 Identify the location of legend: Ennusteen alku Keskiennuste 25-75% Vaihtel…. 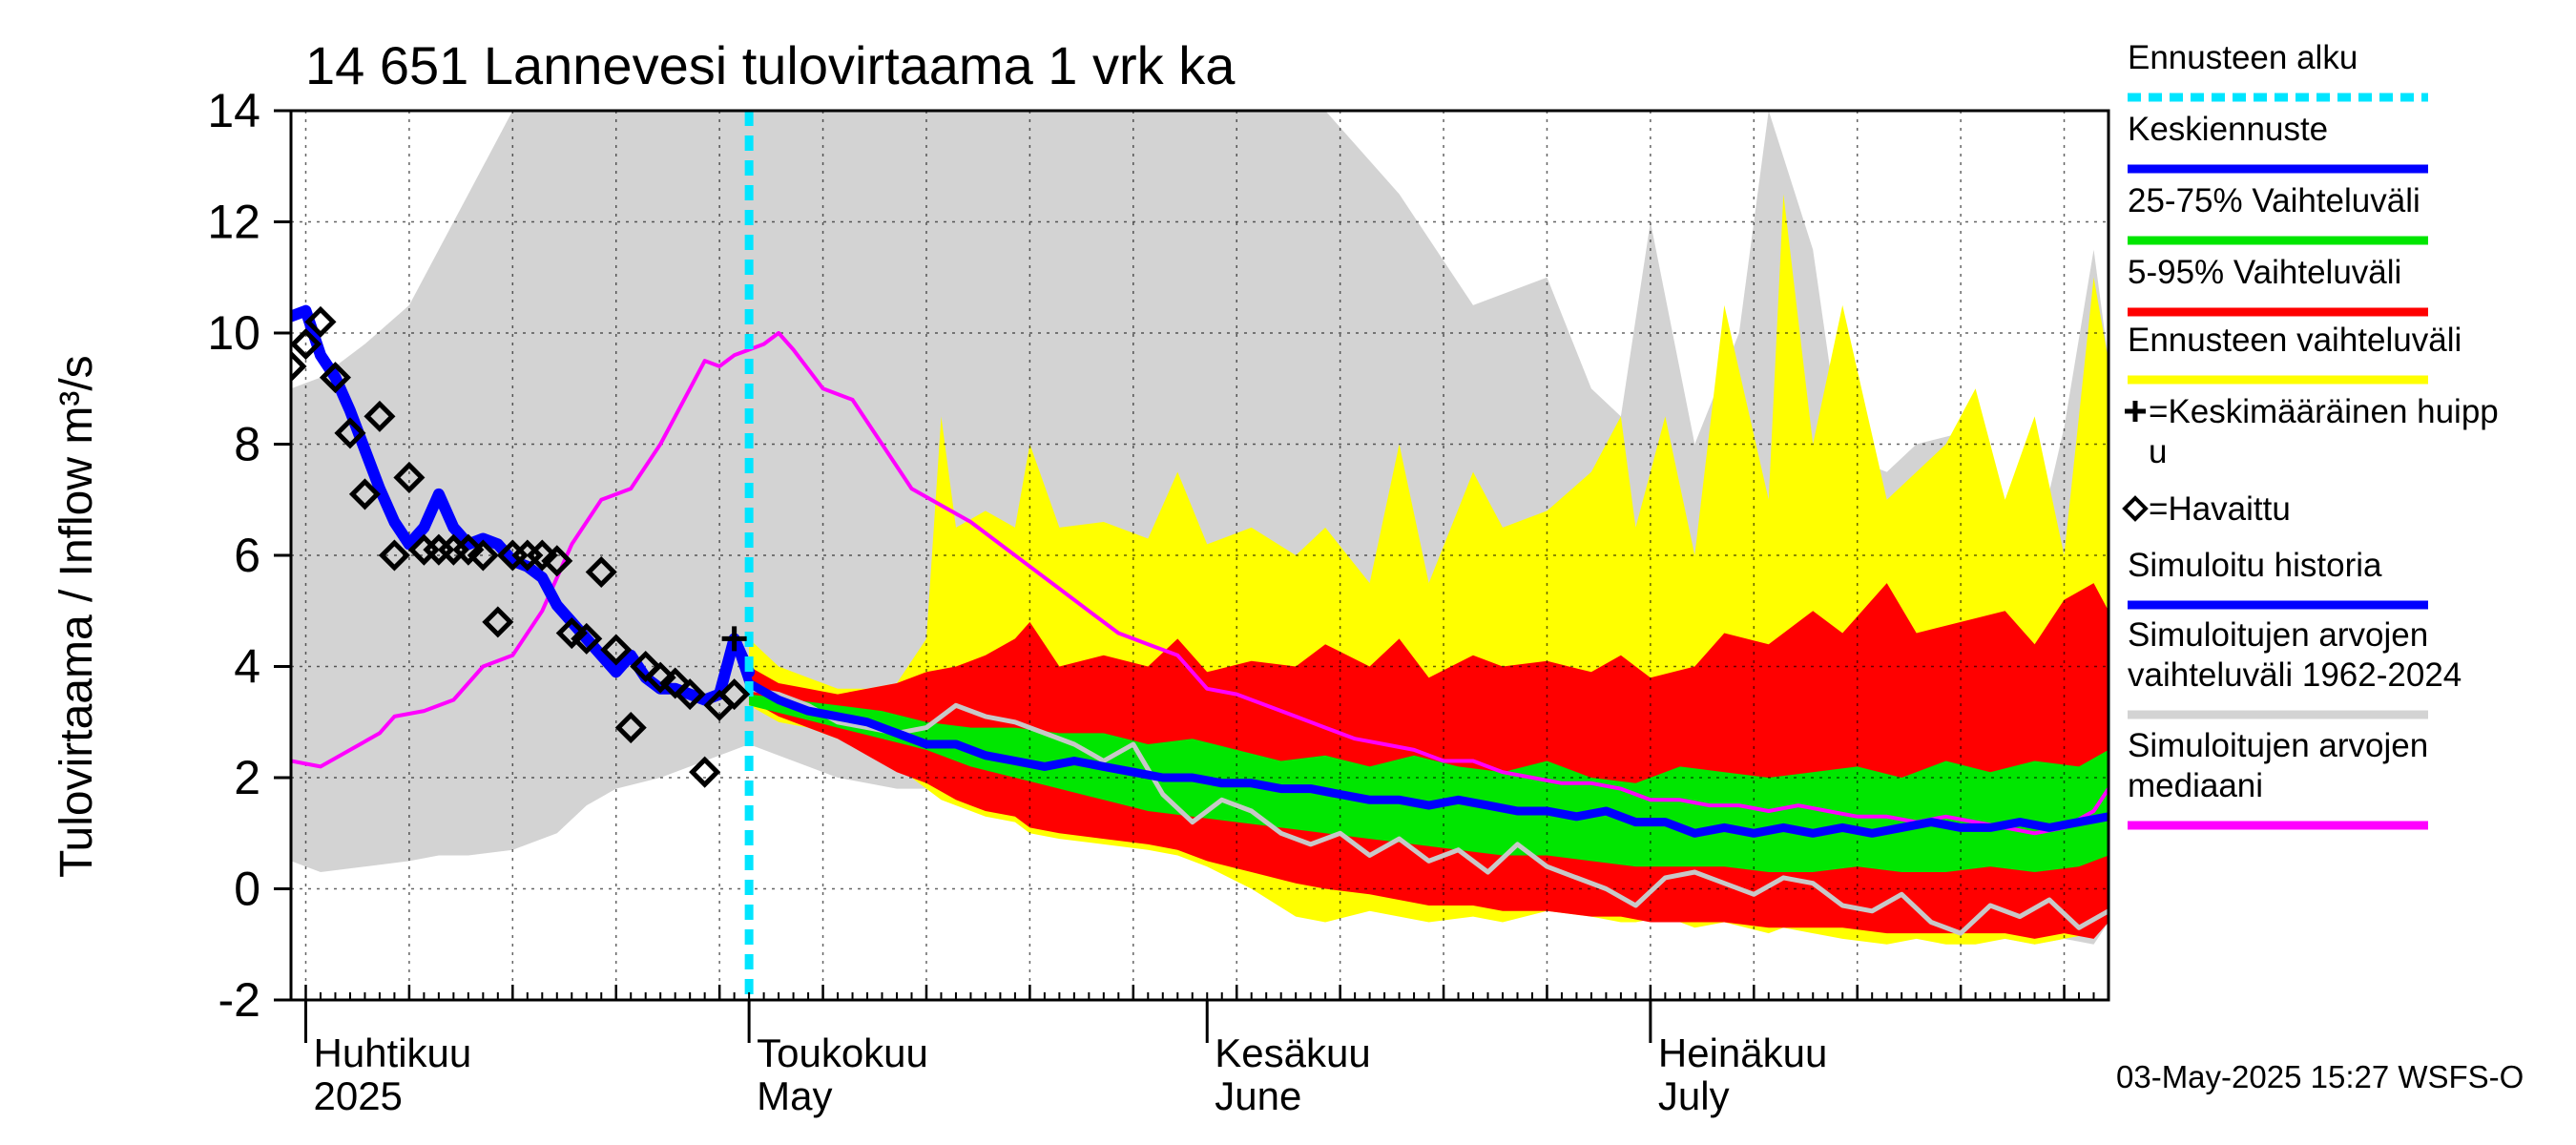
(2310, 434).